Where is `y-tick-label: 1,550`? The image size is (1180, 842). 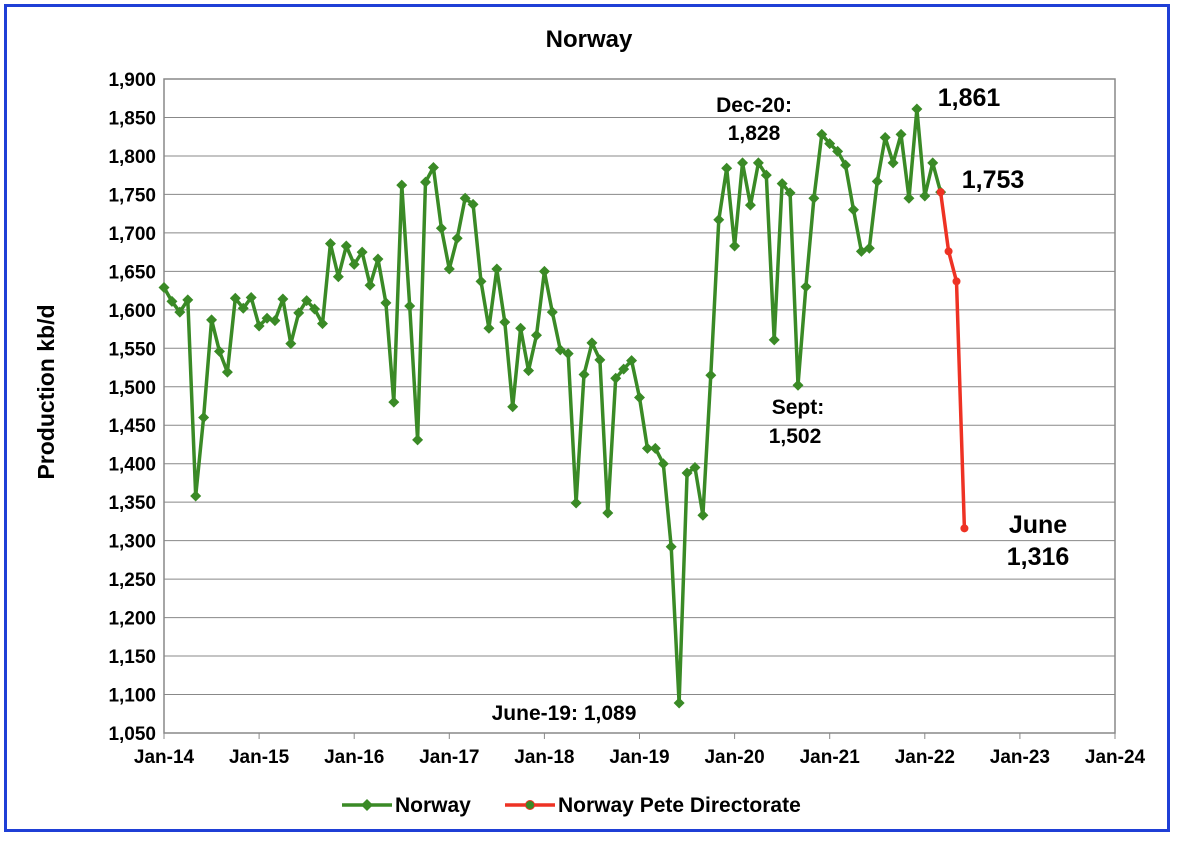
y-tick-label: 1,550 is located at coordinates (132, 349).